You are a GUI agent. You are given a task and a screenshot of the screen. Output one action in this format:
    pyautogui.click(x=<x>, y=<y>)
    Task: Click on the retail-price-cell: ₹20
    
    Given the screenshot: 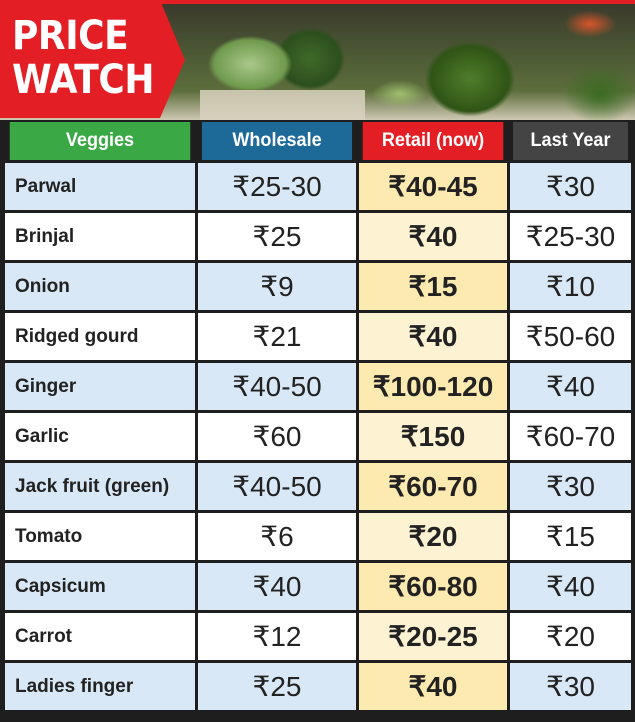 What is the action you would take?
    pyautogui.click(x=433, y=536)
    